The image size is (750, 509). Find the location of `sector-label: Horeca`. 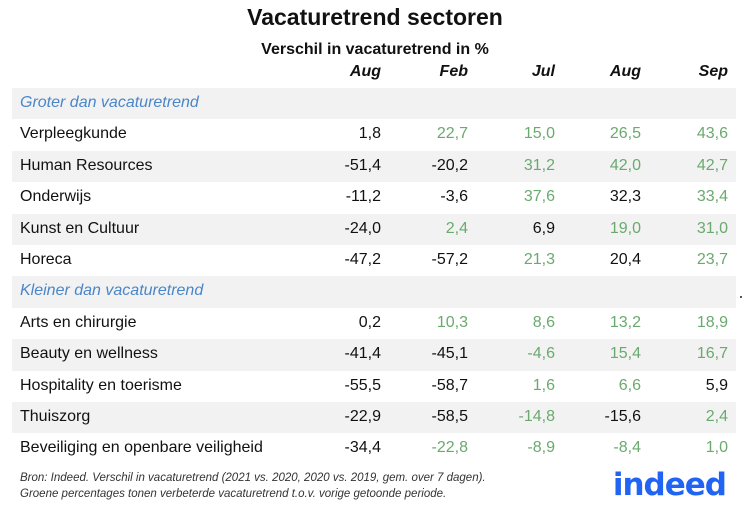

sector-label: Horeca is located at coordinates (46, 259).